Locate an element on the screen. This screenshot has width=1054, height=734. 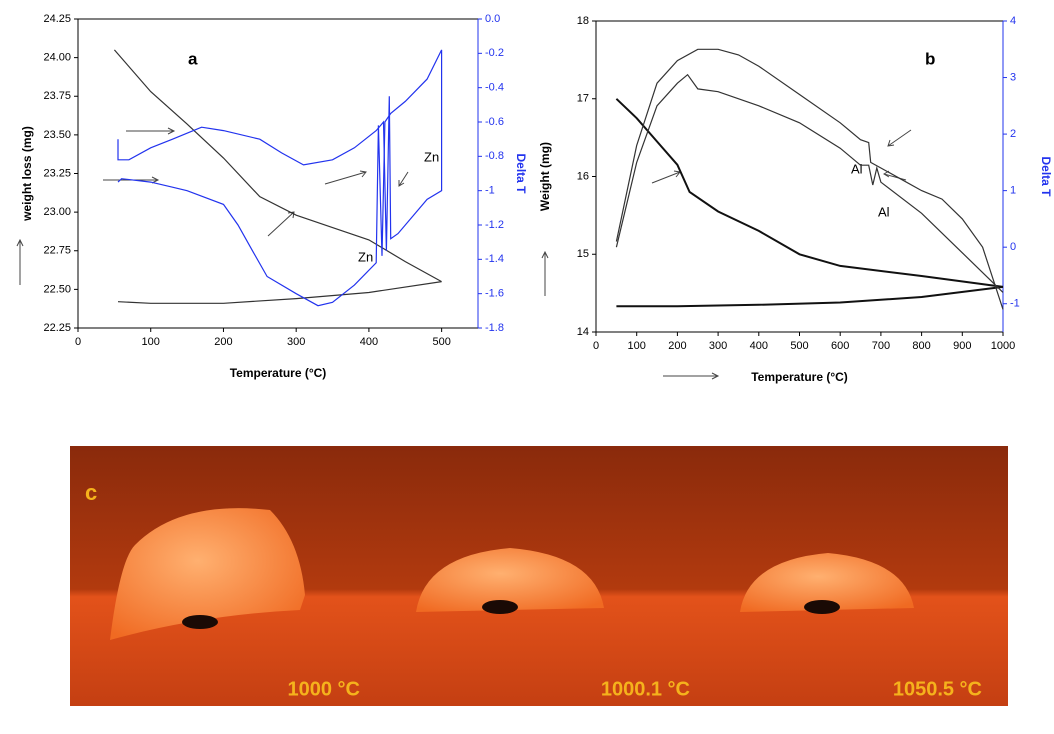
x-tick-label: 700 is located at coordinates (881, 346).